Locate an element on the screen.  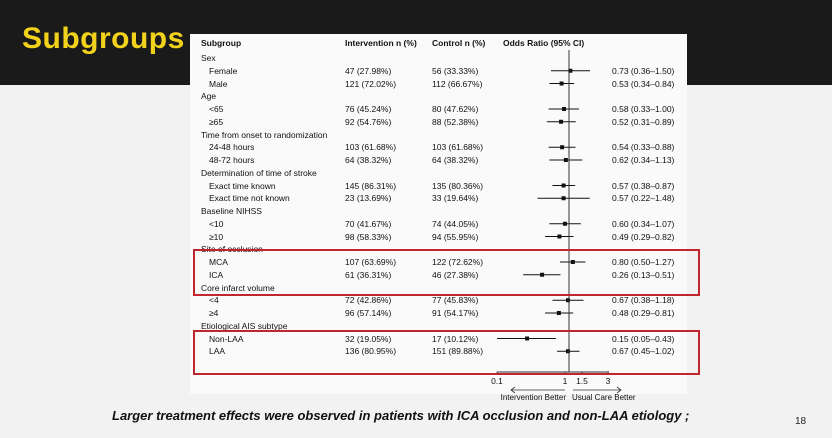
intervention-value: 32 (19.05%) is located at coordinates (368, 338).